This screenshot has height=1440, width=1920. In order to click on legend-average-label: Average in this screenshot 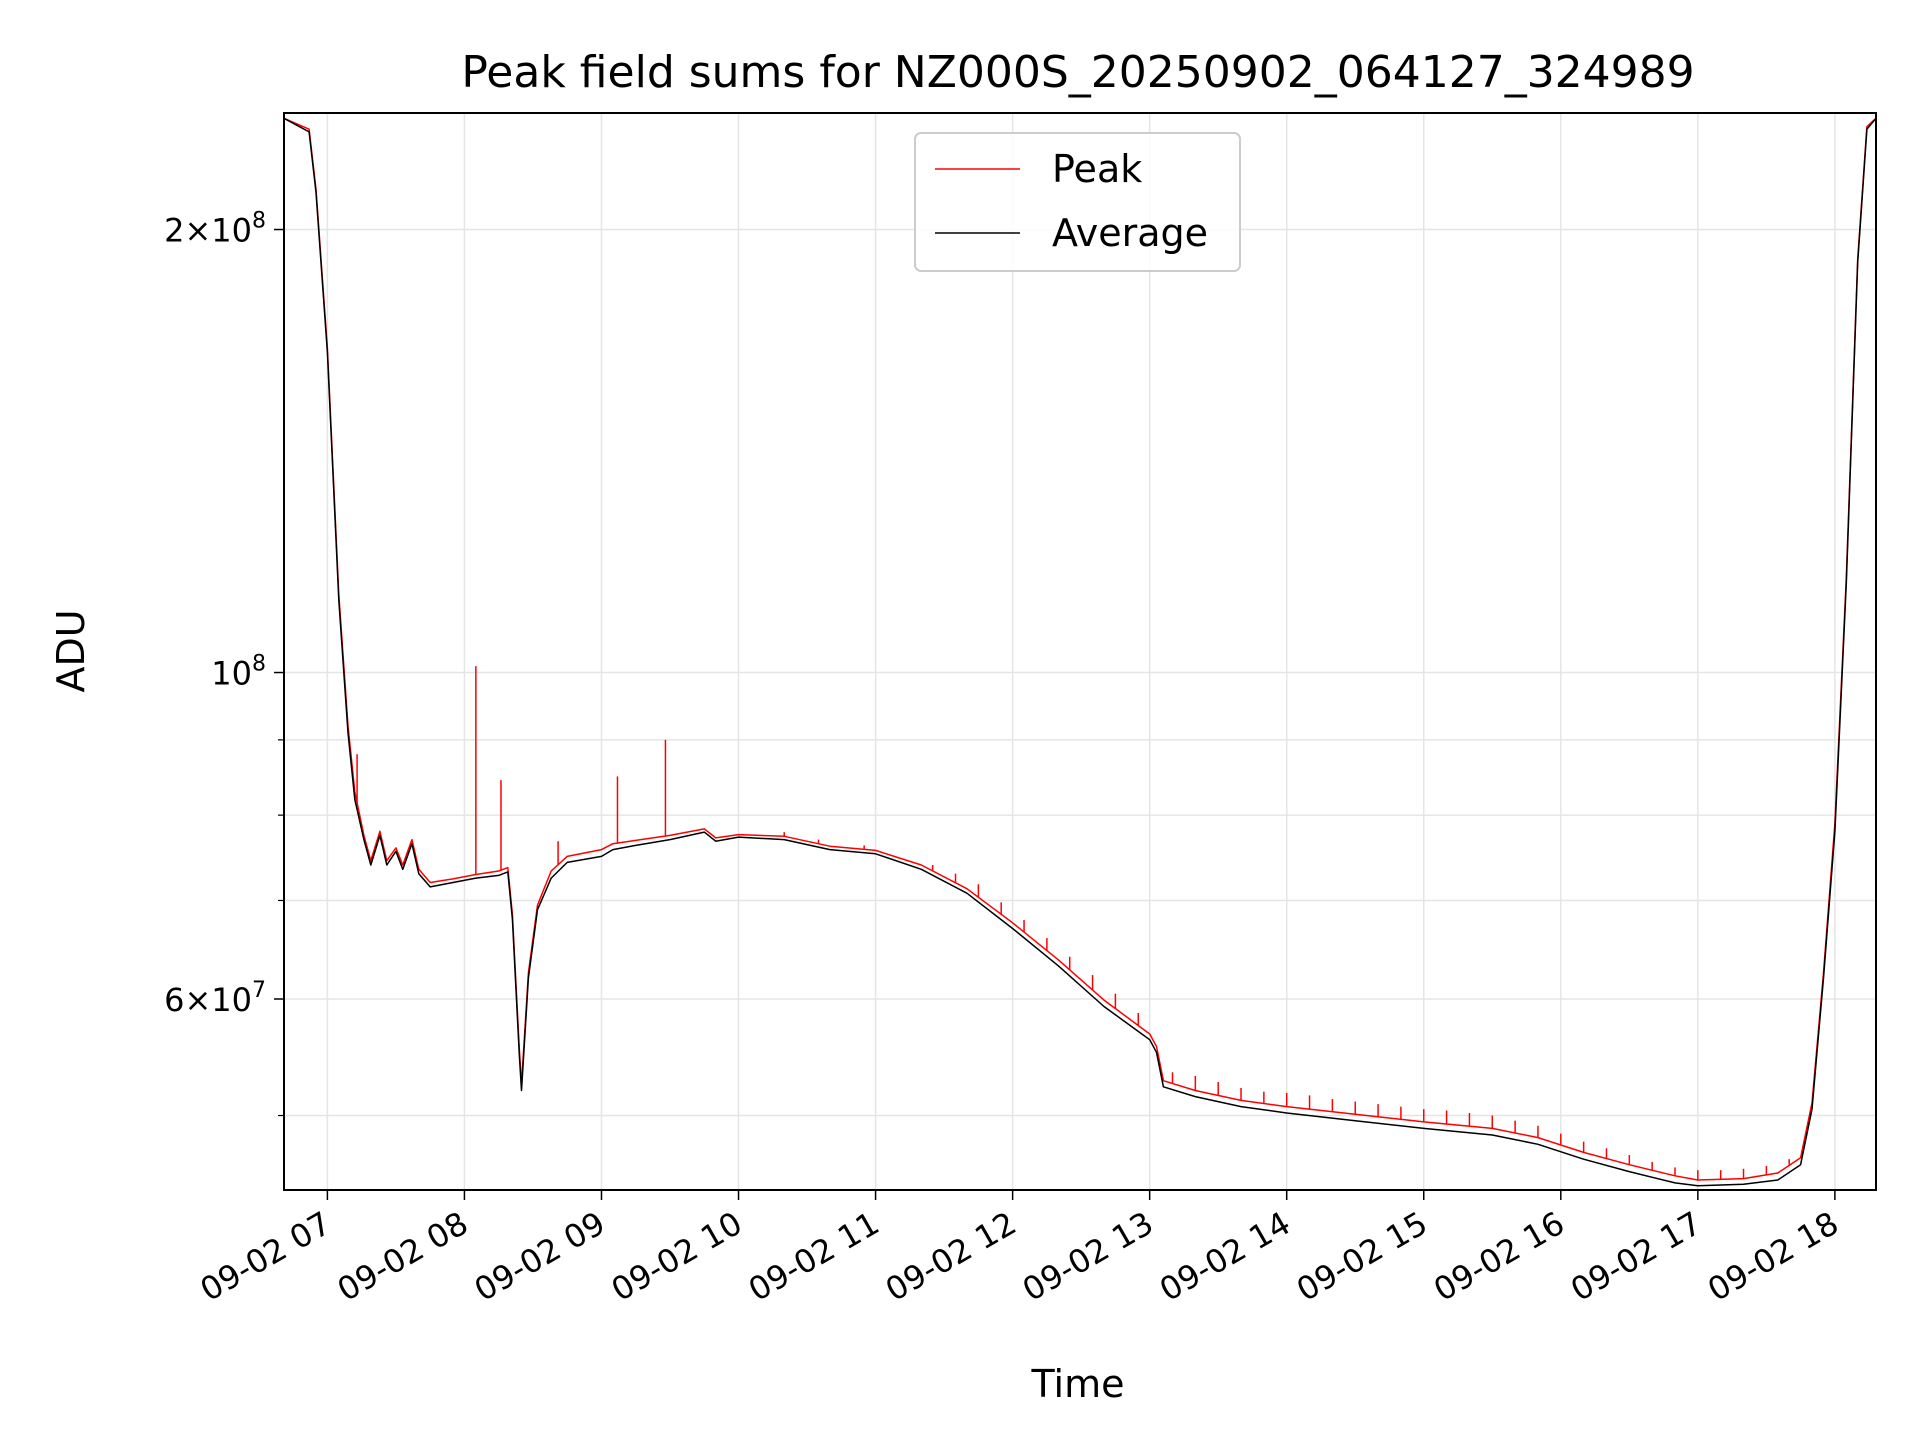, I will do `click(1130, 233)`.